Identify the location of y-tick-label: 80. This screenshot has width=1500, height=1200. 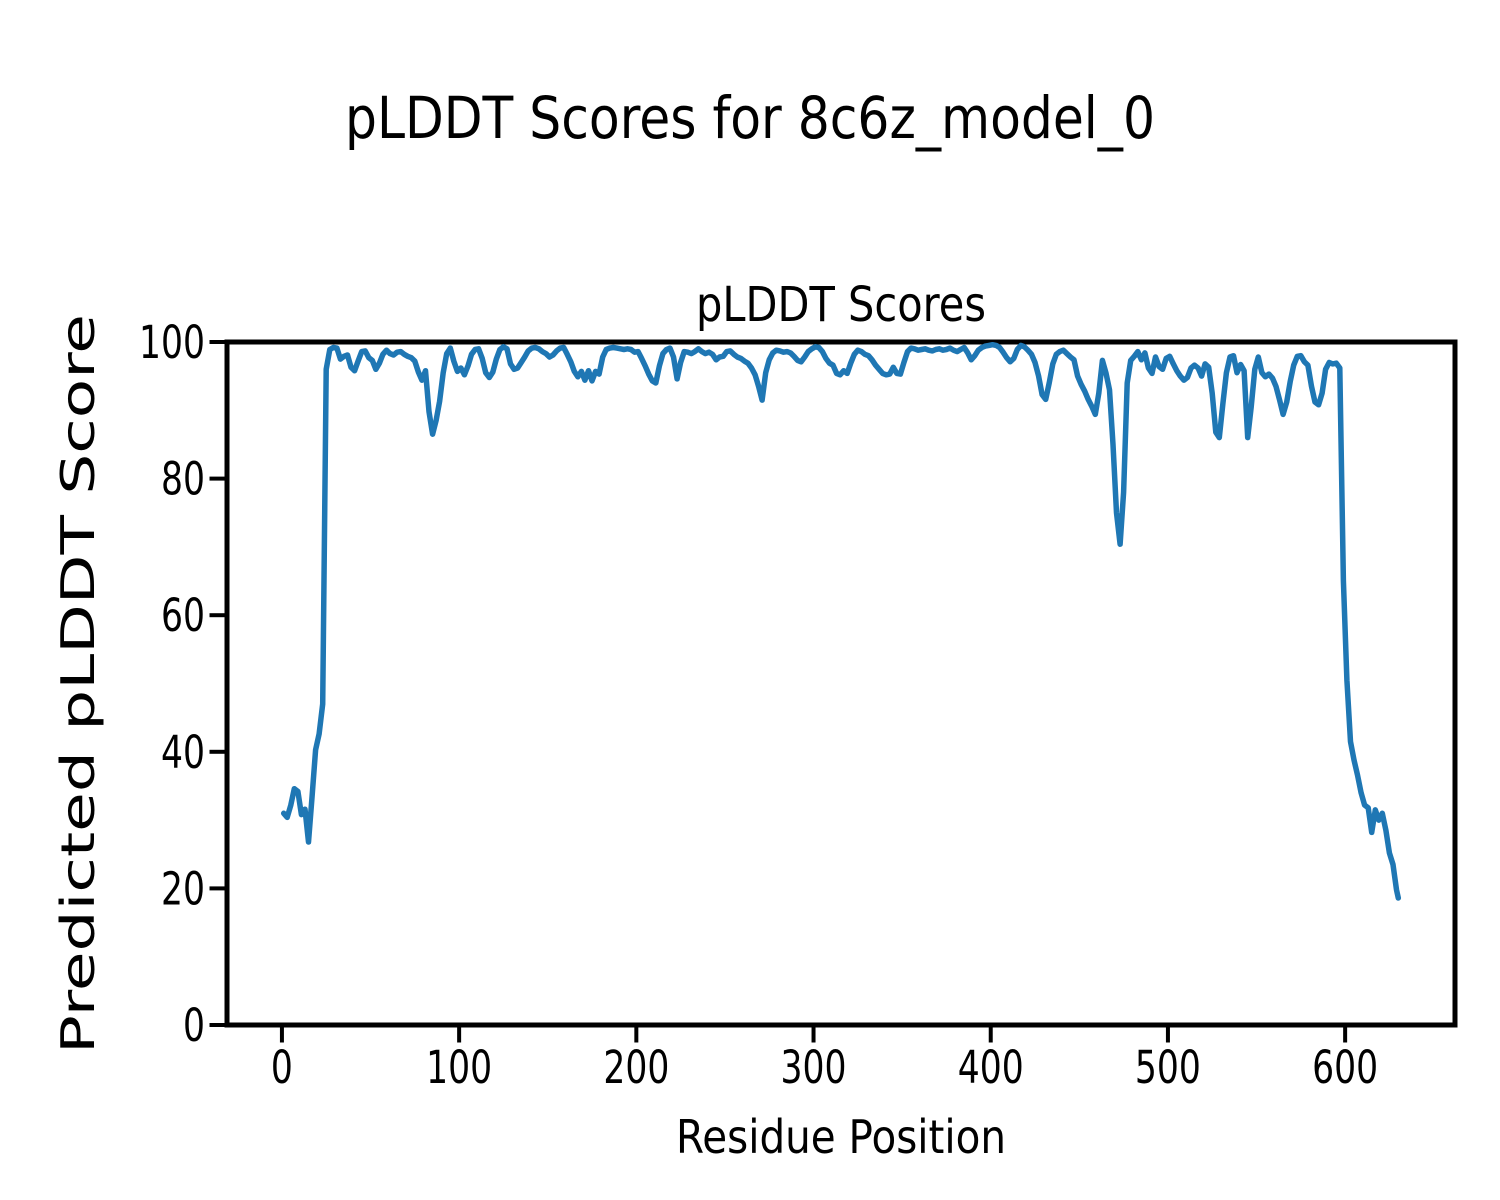
(183, 479).